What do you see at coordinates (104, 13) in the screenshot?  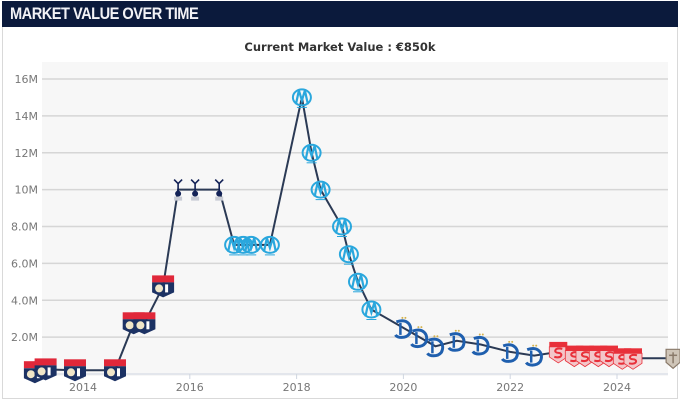 I see `section-title: MARKET VALUE OVER TIME` at bounding box center [104, 13].